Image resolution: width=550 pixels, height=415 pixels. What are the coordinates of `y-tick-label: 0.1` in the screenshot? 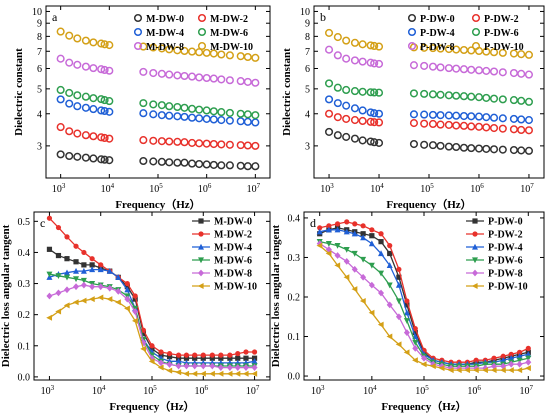 It's located at (24, 346).